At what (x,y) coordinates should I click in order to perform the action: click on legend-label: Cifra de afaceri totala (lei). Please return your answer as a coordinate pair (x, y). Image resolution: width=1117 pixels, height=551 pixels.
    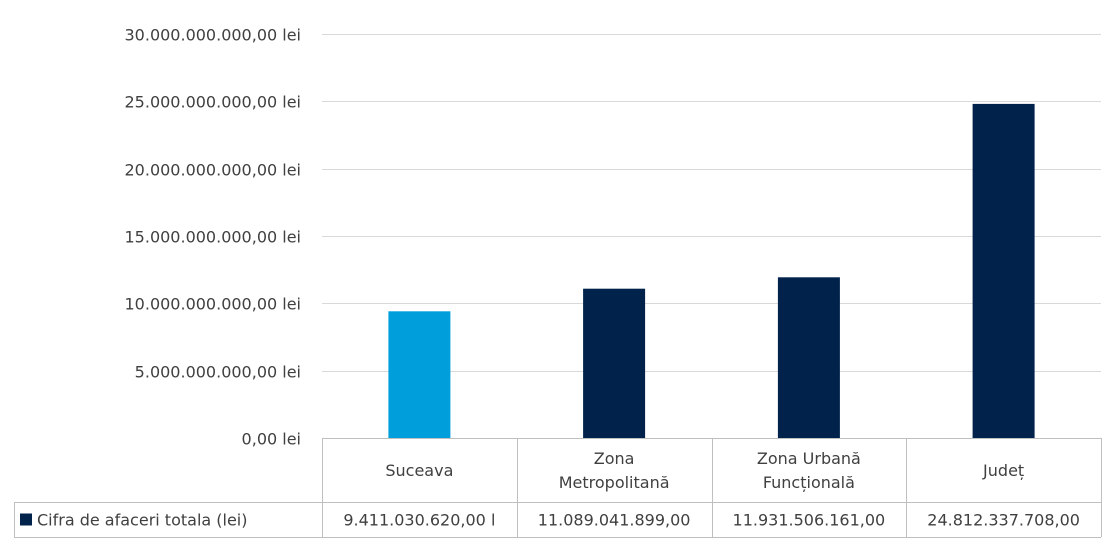
    Looking at the image, I should click on (142, 520).